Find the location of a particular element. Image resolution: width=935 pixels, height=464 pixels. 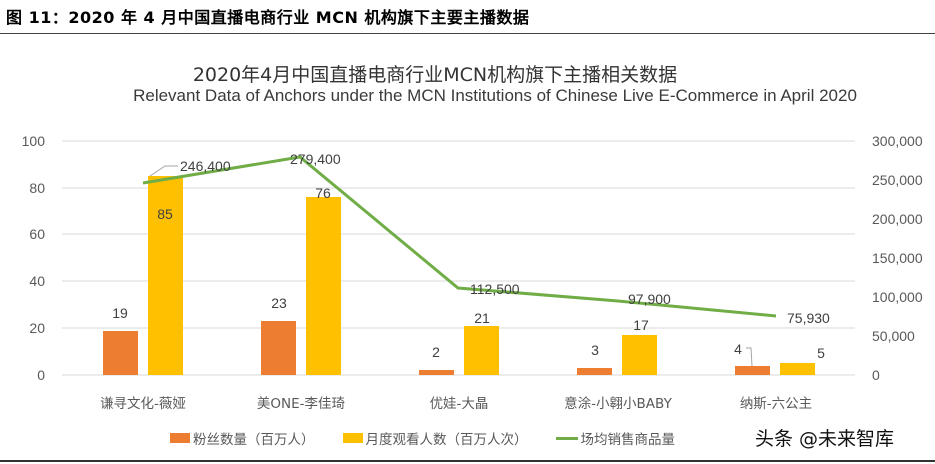

legend-swatch-orange is located at coordinates (180, 438).